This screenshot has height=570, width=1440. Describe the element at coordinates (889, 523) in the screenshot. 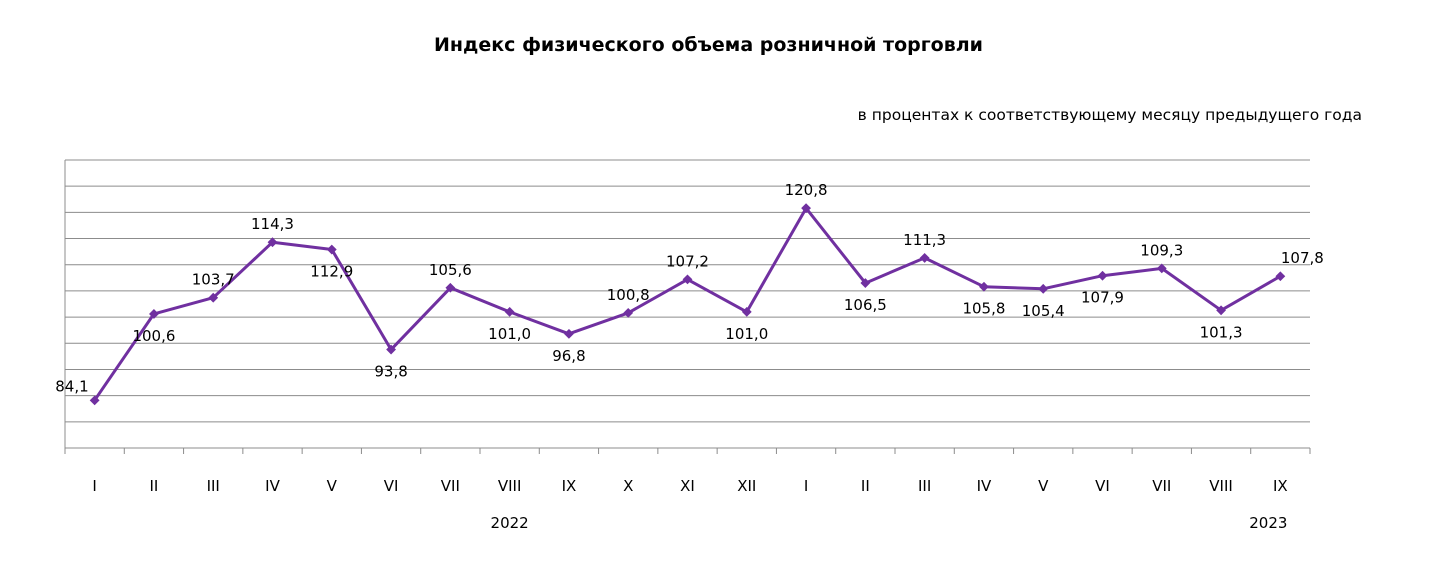

I see `year-labels: 2022 2023` at that location.